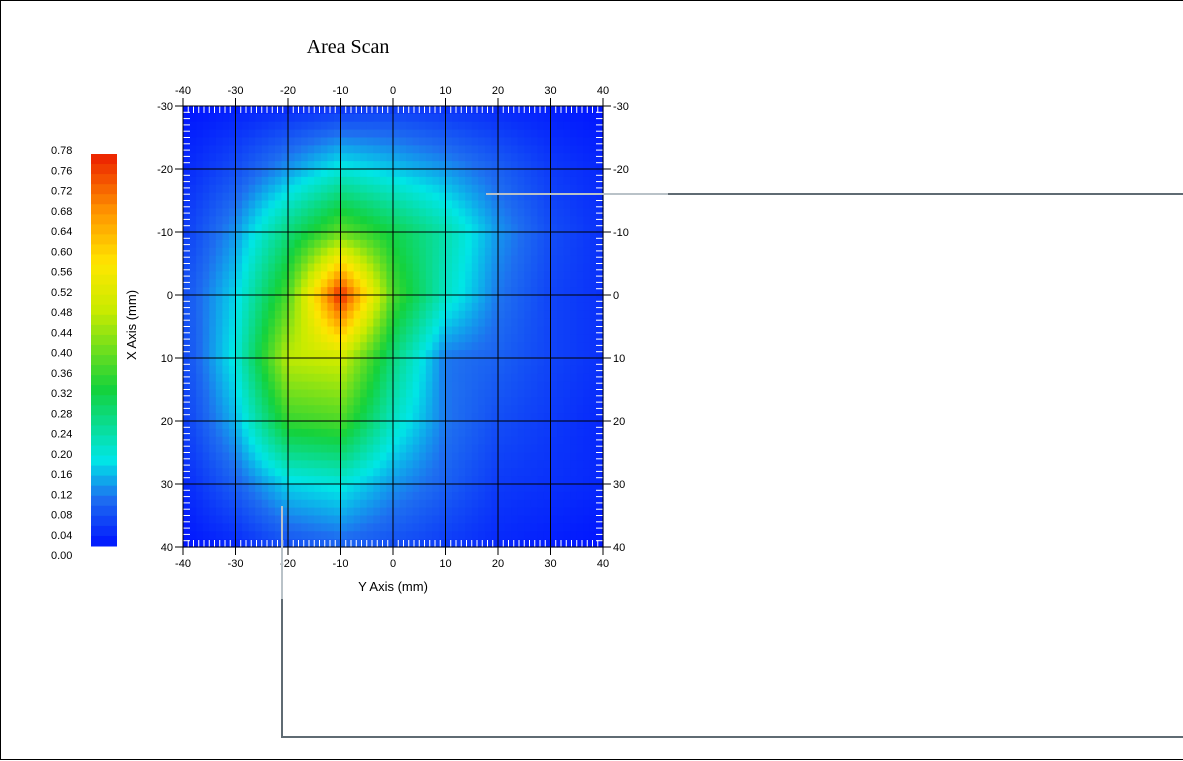  What do you see at coordinates (61, 455) in the screenshot?
I see `colorbar-label: 0.20` at bounding box center [61, 455].